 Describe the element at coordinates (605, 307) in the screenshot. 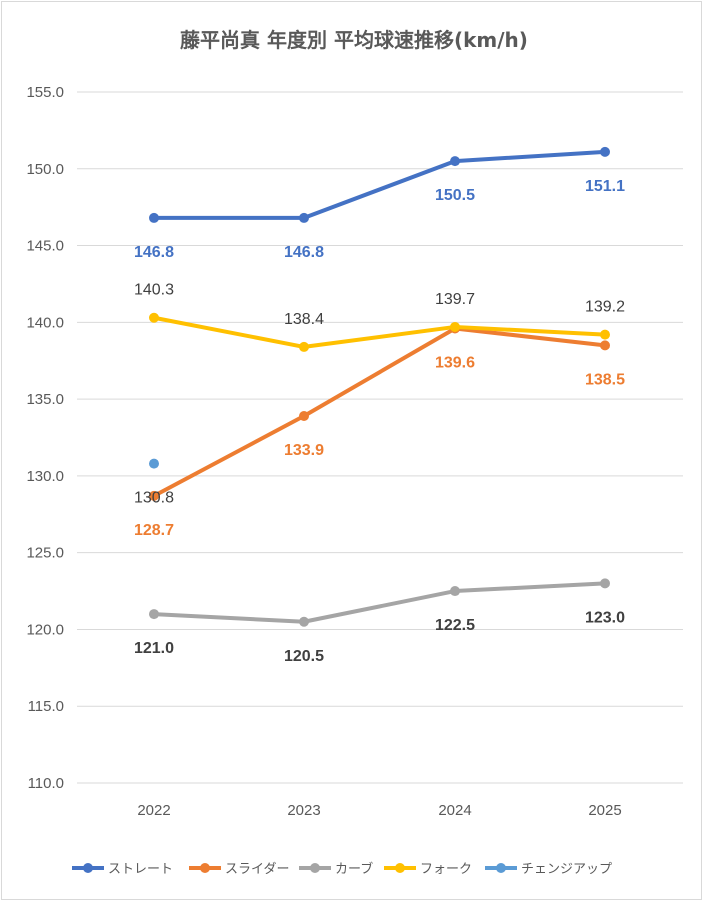

I see `data-label: 139.2` at that location.